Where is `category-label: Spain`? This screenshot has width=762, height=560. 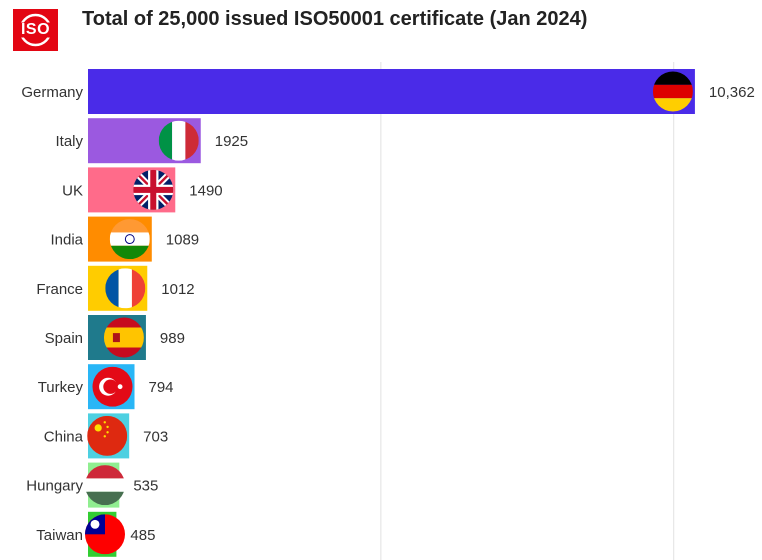 category-label: Spain is located at coordinates (64, 338).